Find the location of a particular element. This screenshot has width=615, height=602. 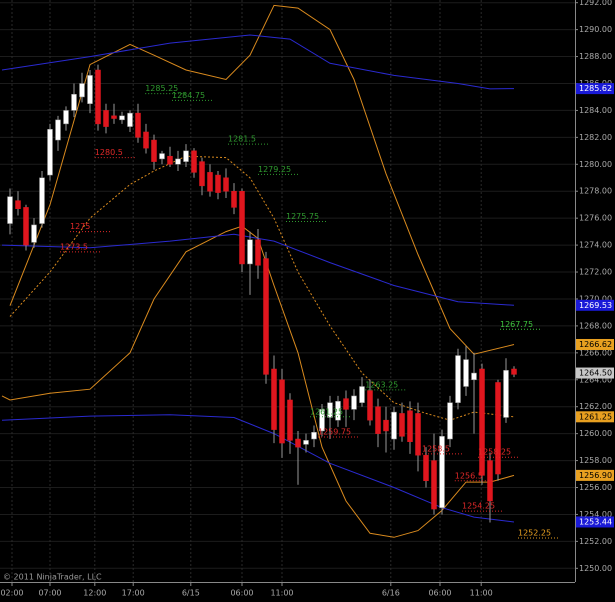

price-badge-label: 1253.44 is located at coordinates (595, 521).